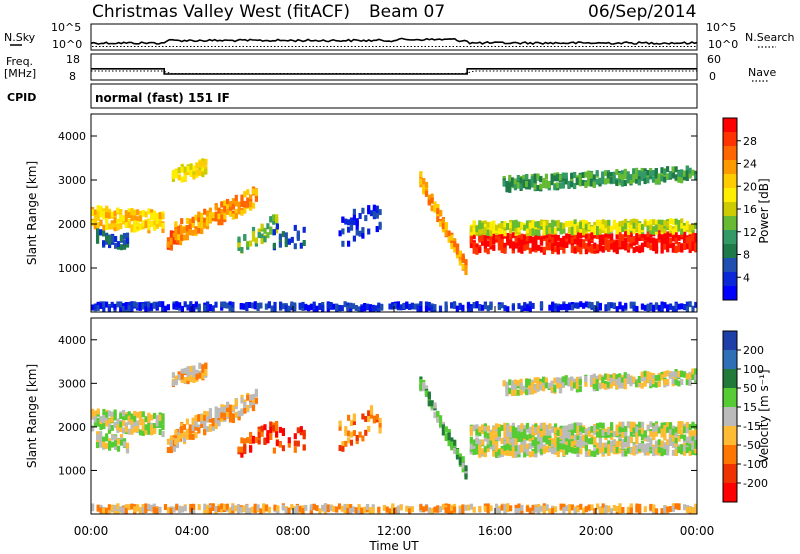 This screenshot has height=554, width=800. What do you see at coordinates (394, 511) in the screenshot?
I see `velocity-x-ticks` at bounding box center [394, 511].